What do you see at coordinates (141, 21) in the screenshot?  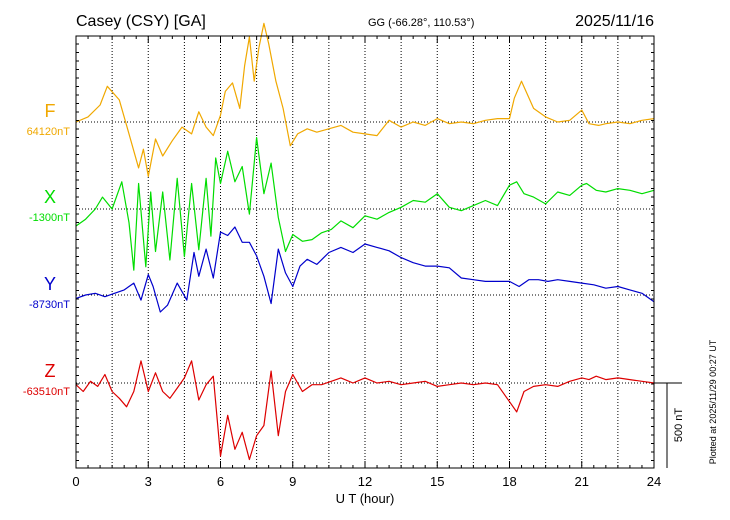 I see `station-title: Casey (CSY) [GA]` at bounding box center [141, 21].